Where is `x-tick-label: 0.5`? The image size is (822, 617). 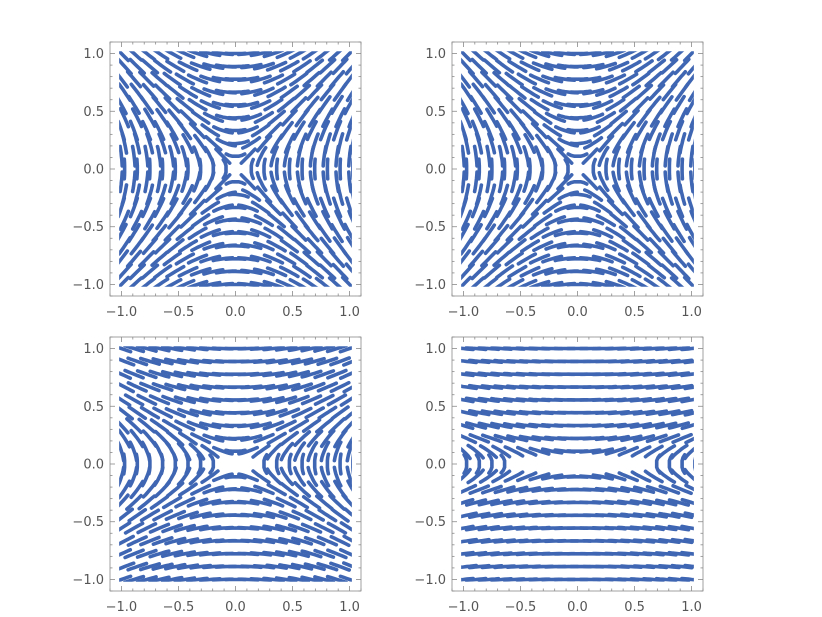
x-tick-label: 0.5 is located at coordinates (634, 312).